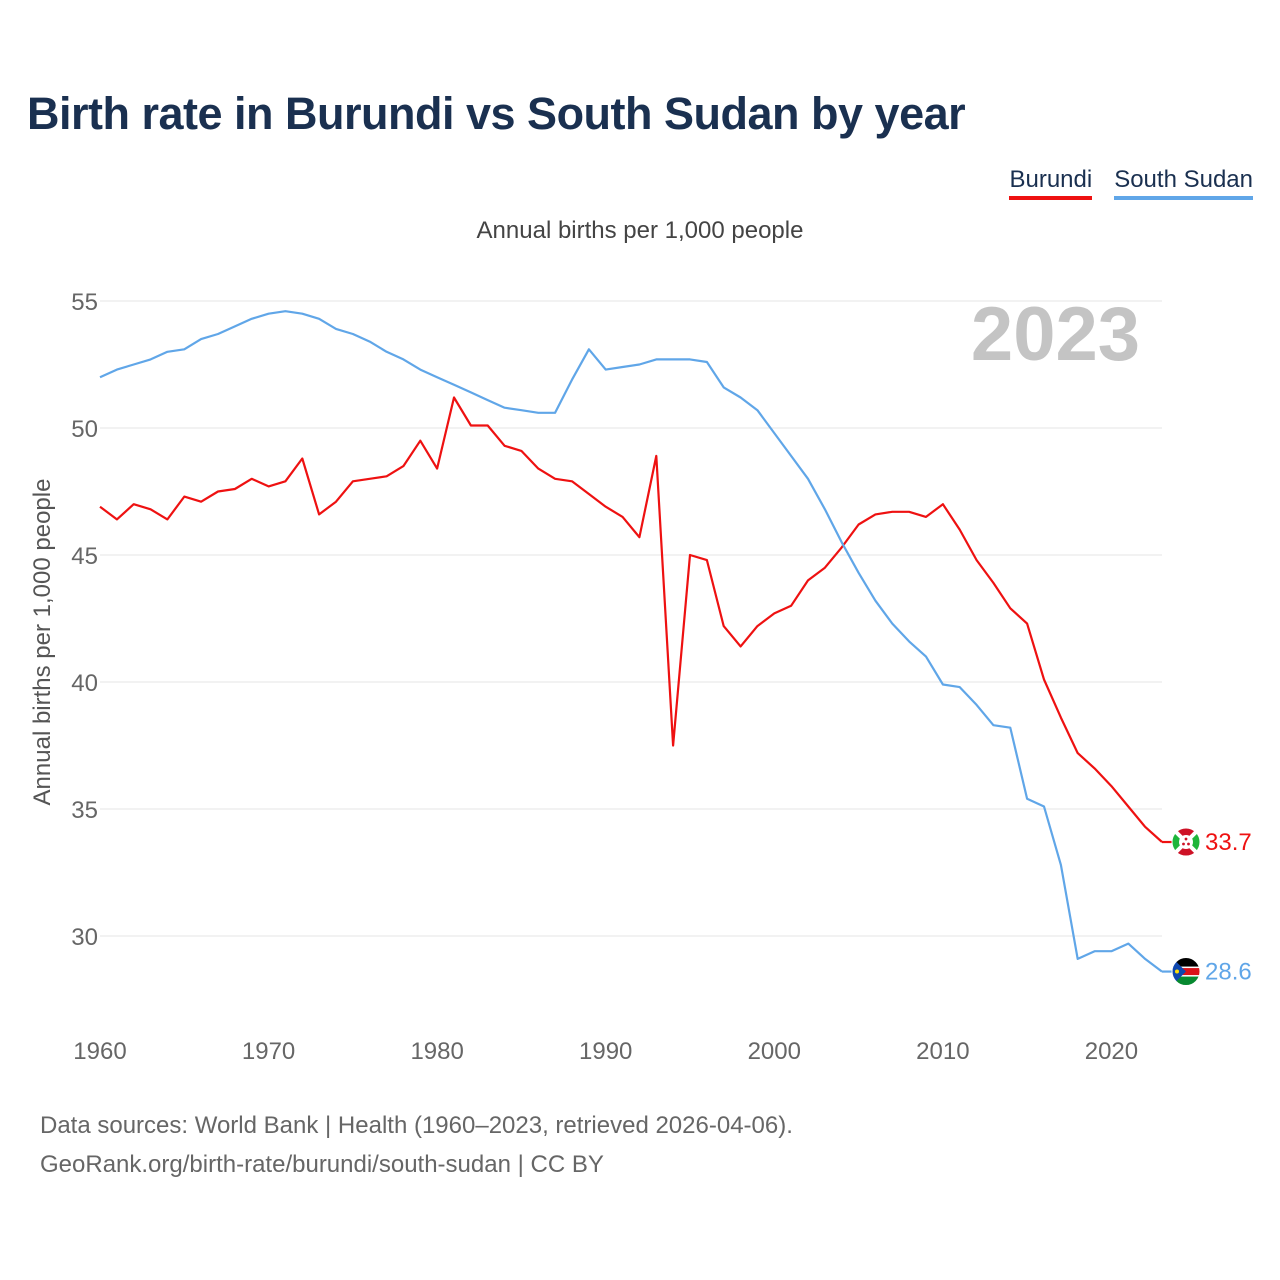  What do you see at coordinates (84, 556) in the screenshot?
I see `y-tick-label: 45` at bounding box center [84, 556].